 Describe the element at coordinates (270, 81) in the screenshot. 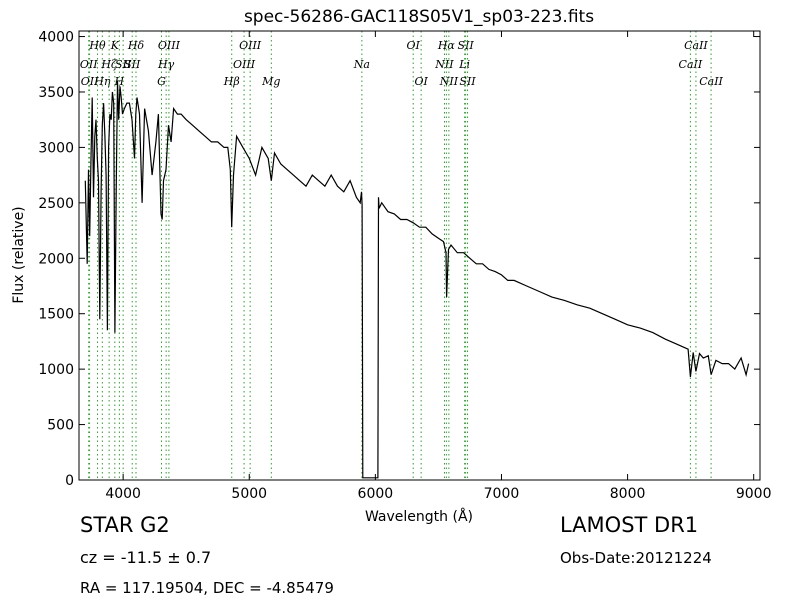

I see `marker-label-16: Mg` at that location.